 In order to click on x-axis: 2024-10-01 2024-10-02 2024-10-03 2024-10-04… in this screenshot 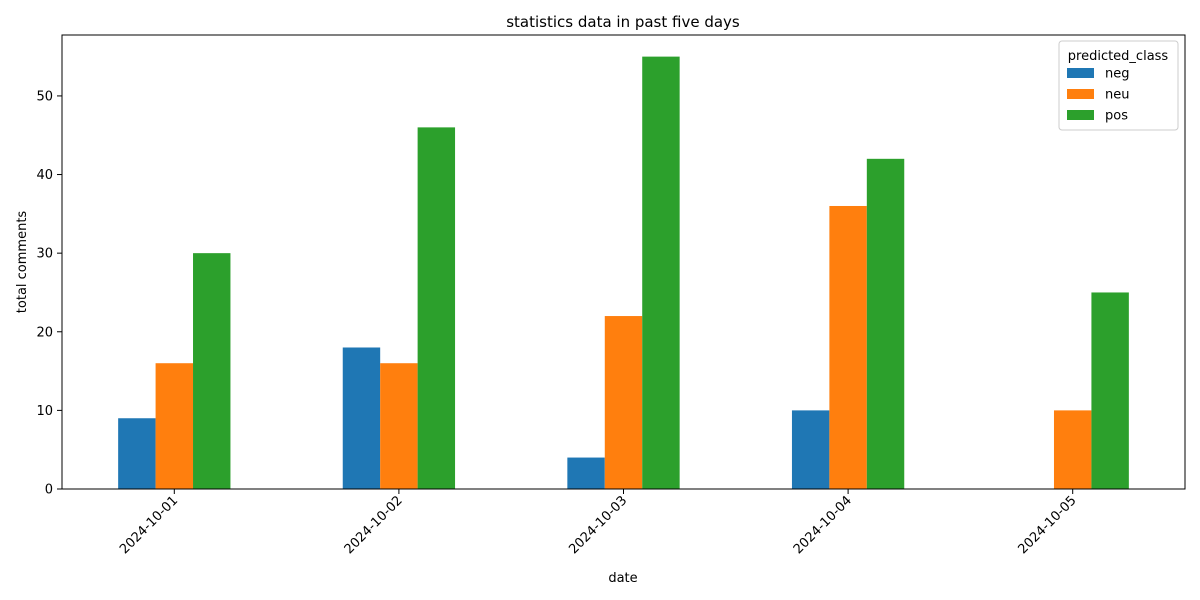, I will do `click(598, 523)`.